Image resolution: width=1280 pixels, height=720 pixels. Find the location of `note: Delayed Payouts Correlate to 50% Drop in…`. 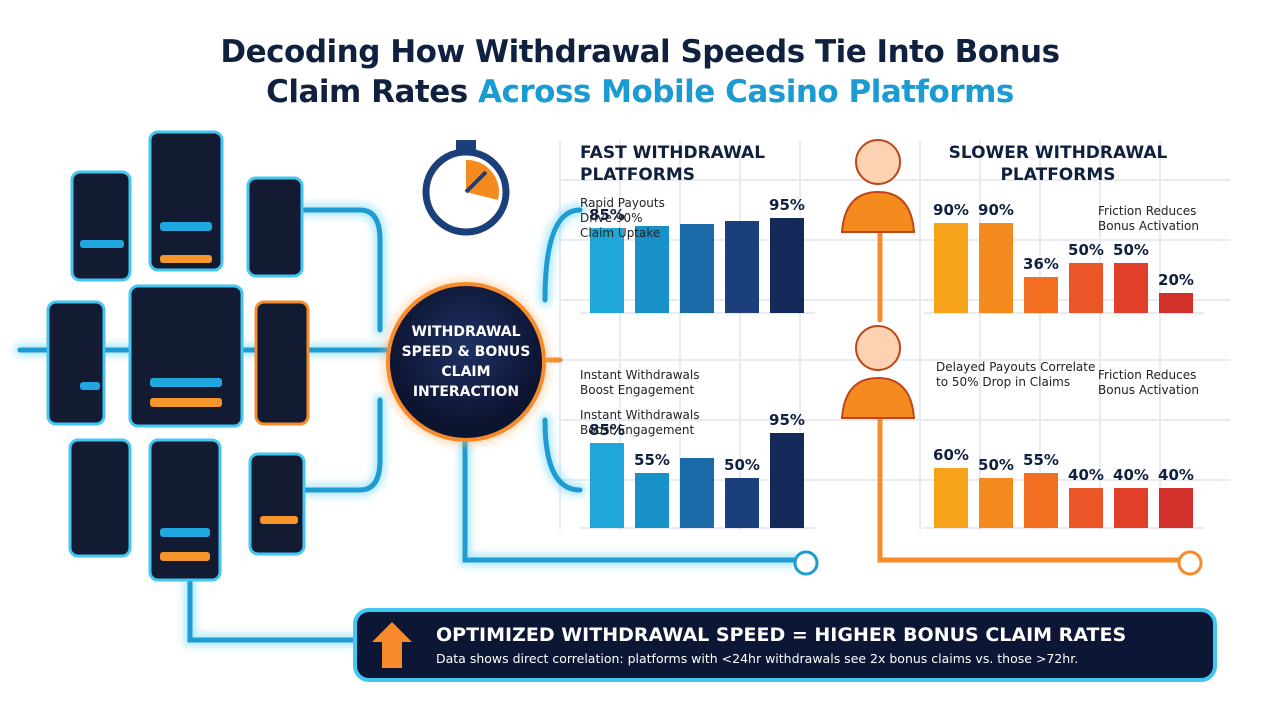

note: Delayed Payouts Correlate to 50% Drop in… is located at coordinates (1016, 374).